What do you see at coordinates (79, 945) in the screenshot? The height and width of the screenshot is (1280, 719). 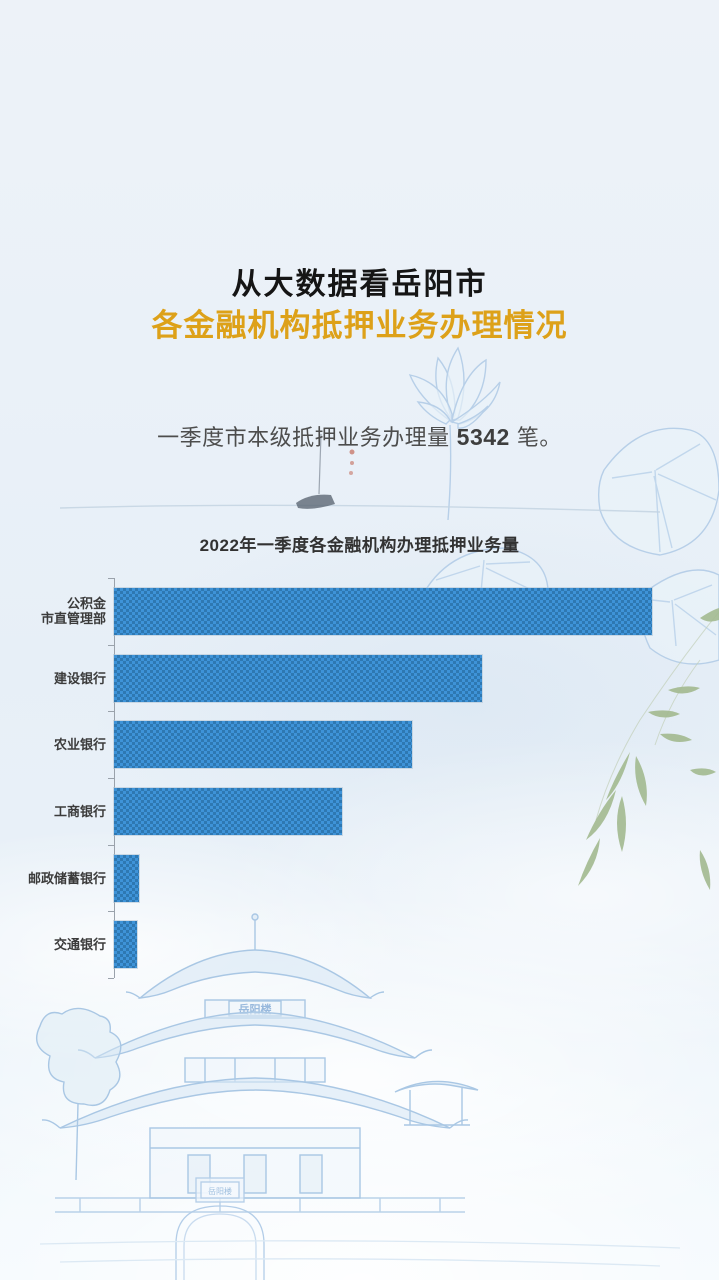 I see `category-label: 交通银行` at bounding box center [79, 945].